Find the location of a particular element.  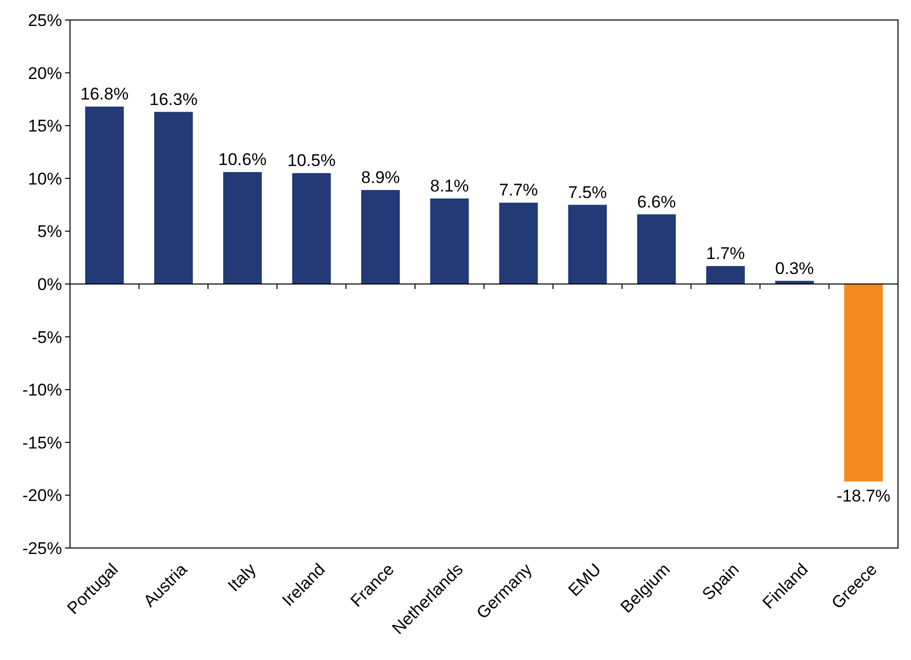

data-label: 1.7% is located at coordinates (725, 254).